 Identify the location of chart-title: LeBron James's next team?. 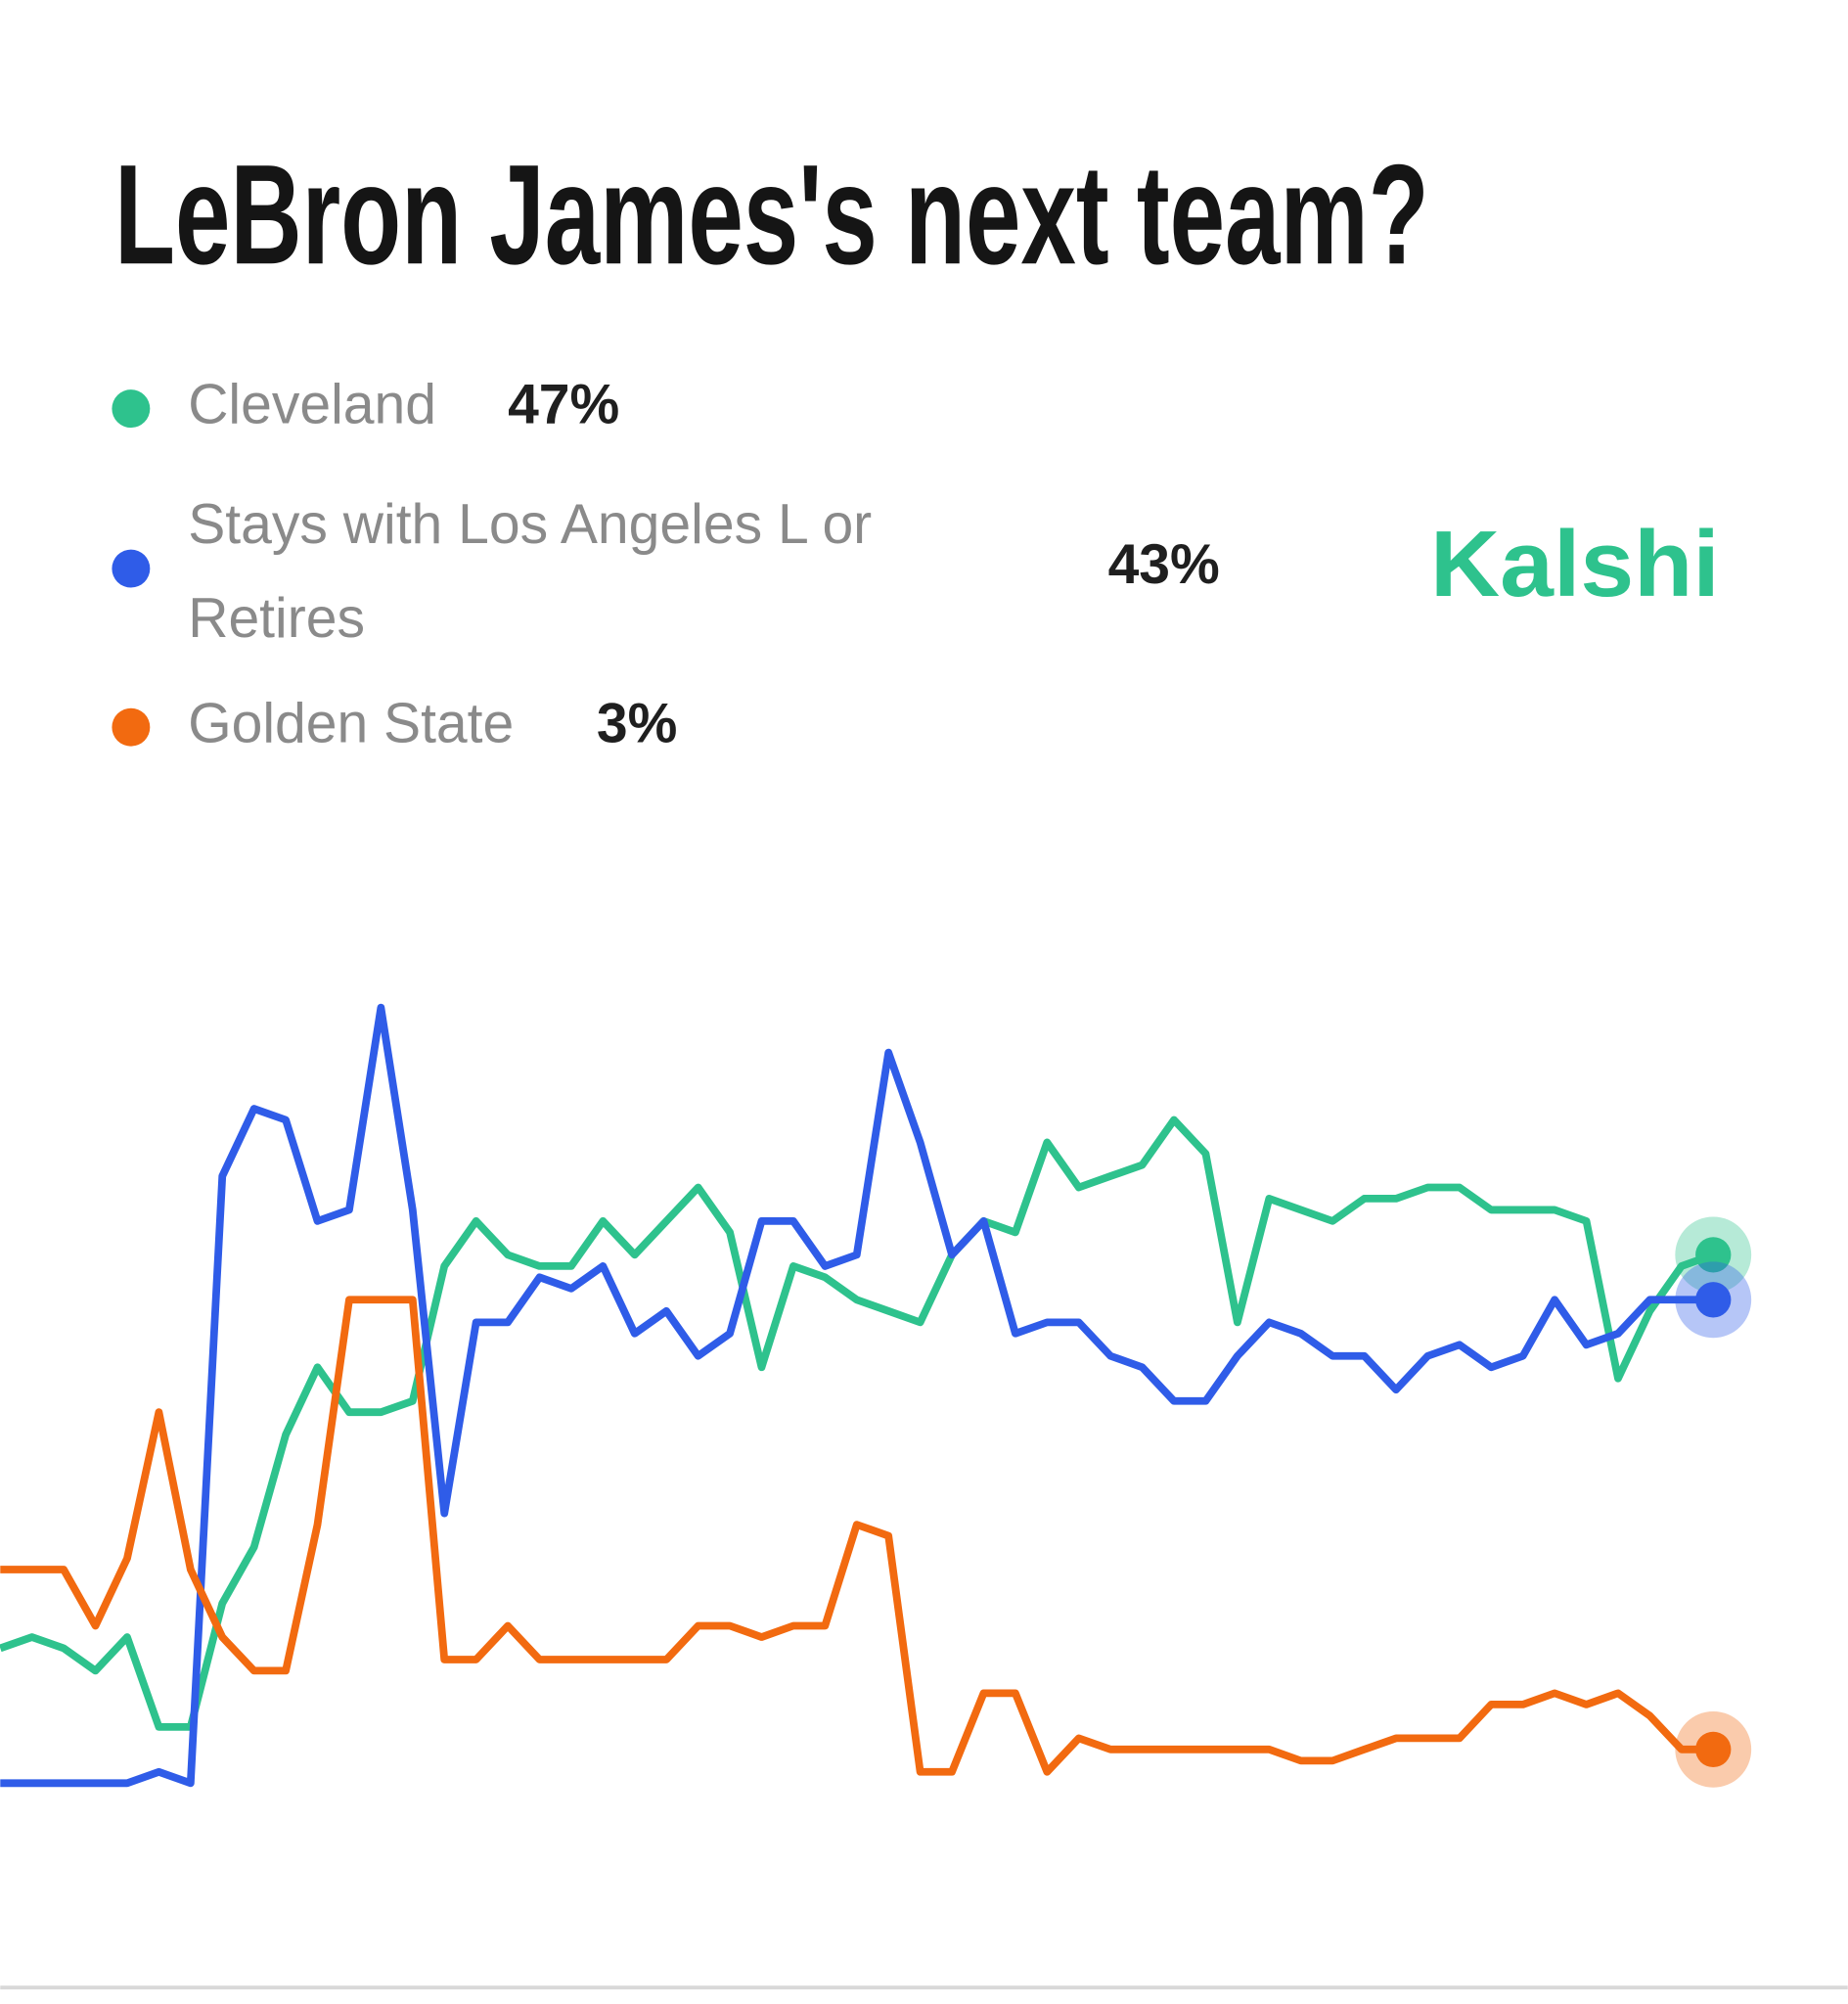
(771, 214).